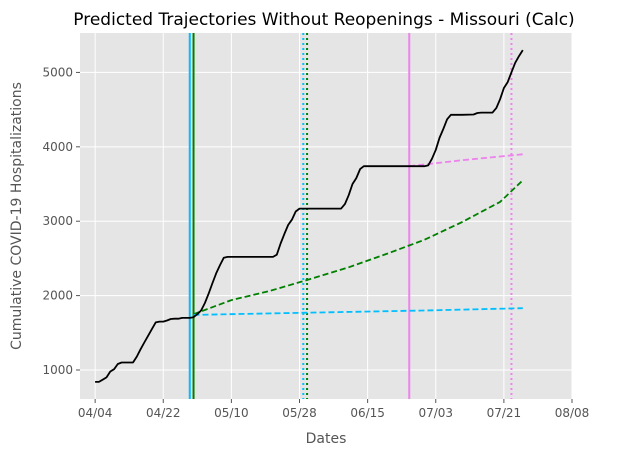 The height and width of the screenshot is (457, 629). Describe the element at coordinates (504, 413) in the screenshot. I see `x-tick-label: 07/21` at that location.